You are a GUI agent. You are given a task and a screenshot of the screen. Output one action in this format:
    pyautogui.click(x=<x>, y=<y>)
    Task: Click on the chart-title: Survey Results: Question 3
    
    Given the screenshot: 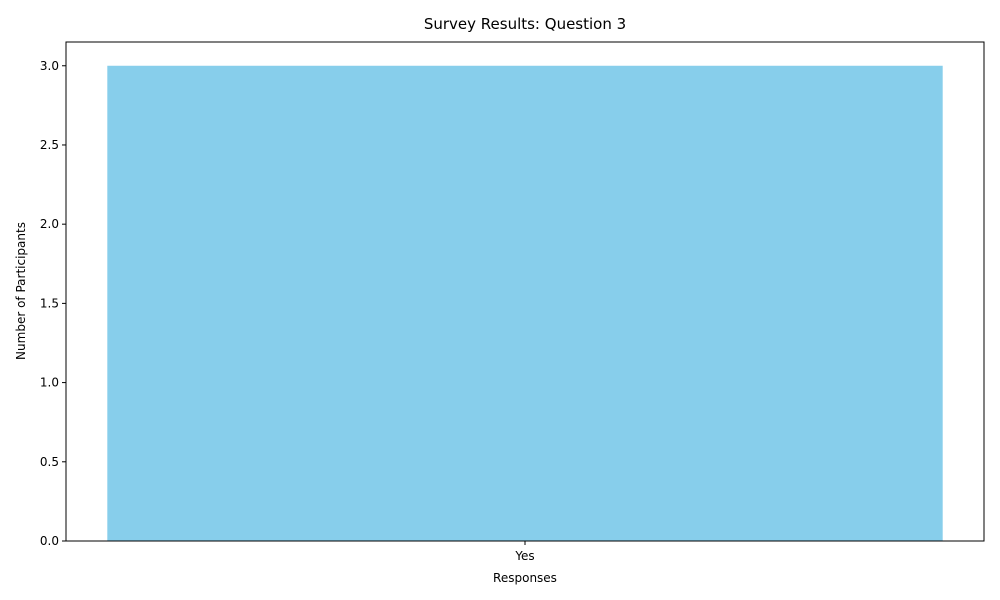 What is the action you would take?
    pyautogui.click(x=525, y=24)
    